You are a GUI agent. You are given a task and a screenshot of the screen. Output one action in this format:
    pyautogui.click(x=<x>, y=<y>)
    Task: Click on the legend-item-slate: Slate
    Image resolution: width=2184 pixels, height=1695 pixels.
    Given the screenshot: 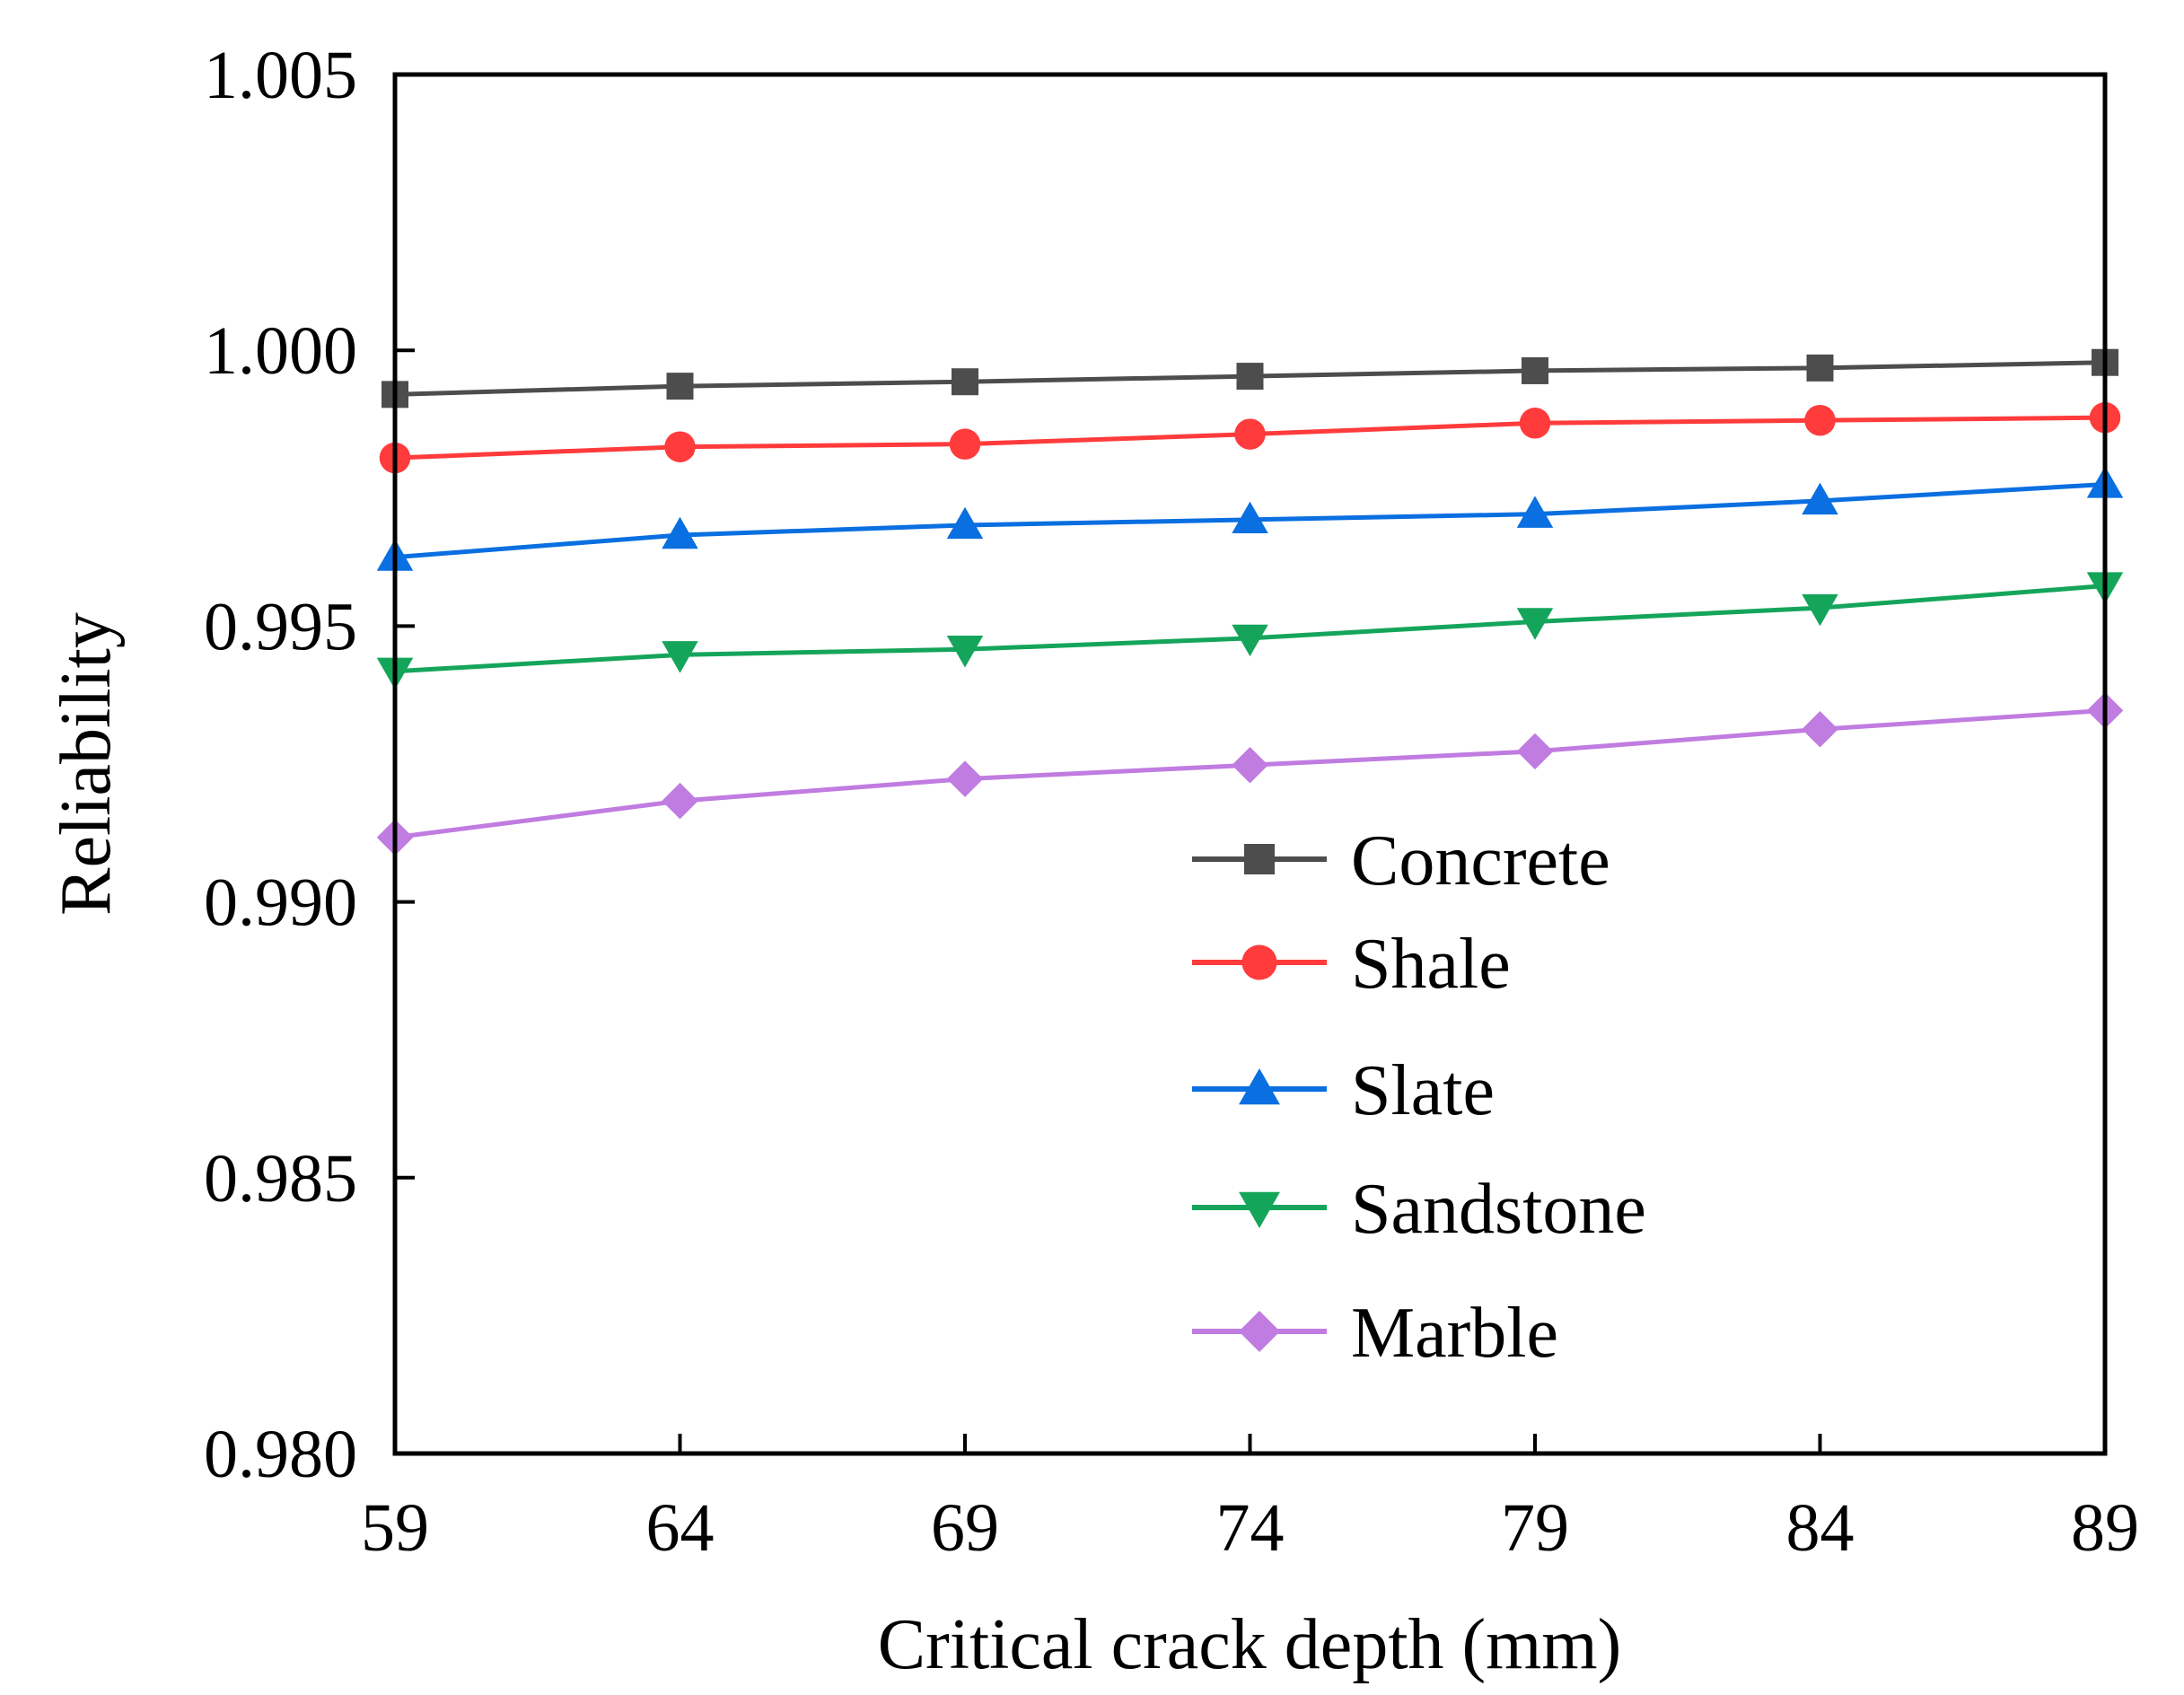 What is the action you would take?
    pyautogui.click(x=1343, y=1090)
    